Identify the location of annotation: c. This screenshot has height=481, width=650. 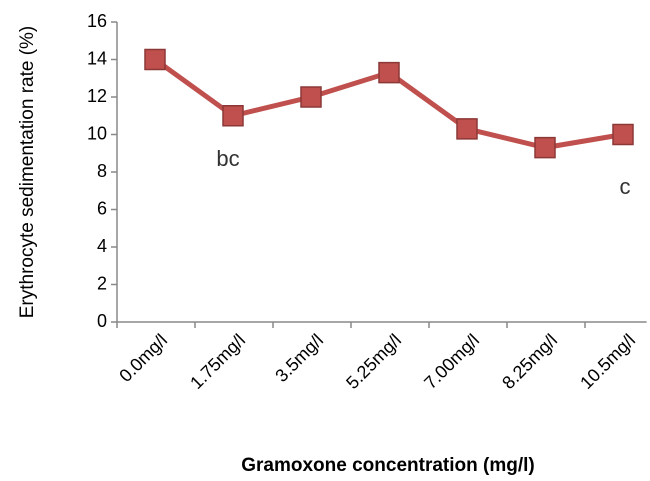
(625, 186).